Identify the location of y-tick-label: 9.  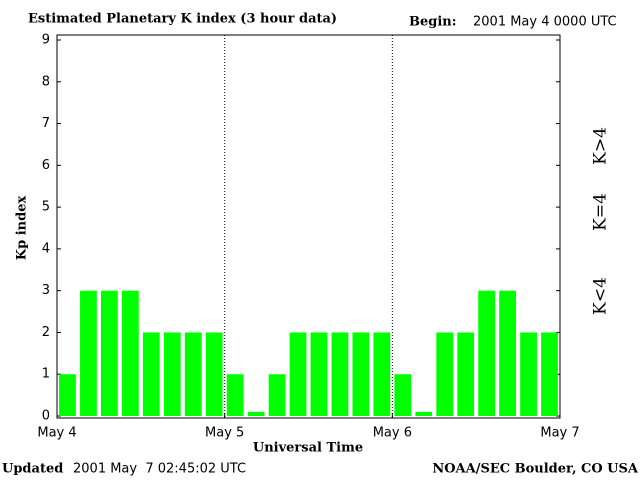
(46, 40).